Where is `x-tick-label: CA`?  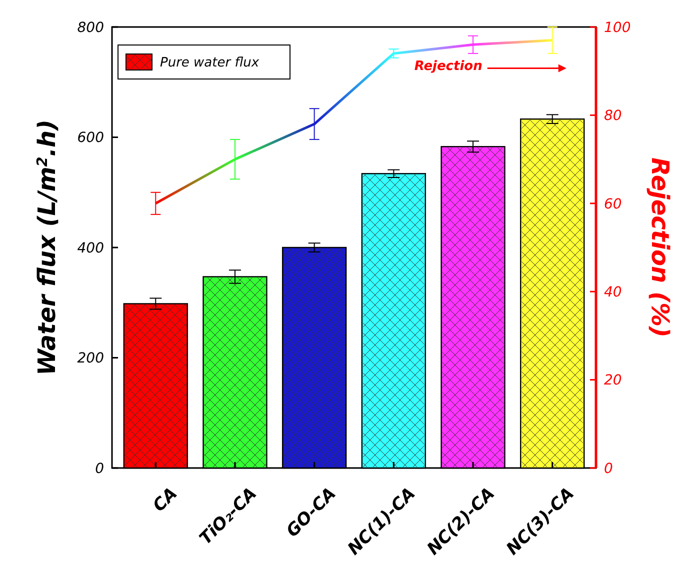
x-tick-label: CA is located at coordinates (165, 500).